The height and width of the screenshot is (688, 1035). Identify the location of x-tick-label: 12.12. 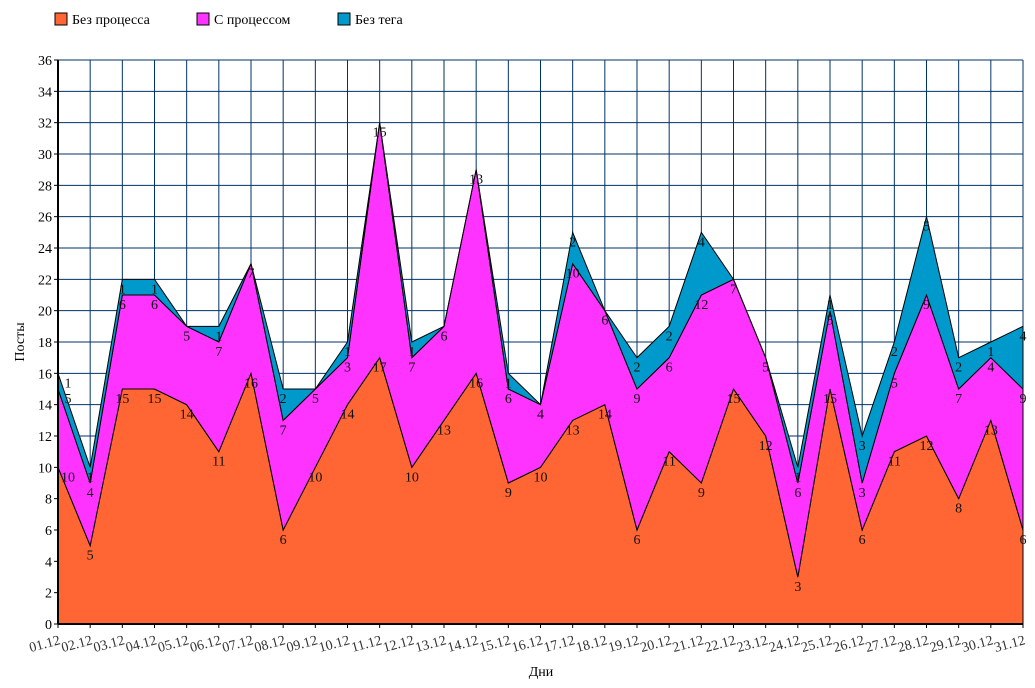
(399, 644).